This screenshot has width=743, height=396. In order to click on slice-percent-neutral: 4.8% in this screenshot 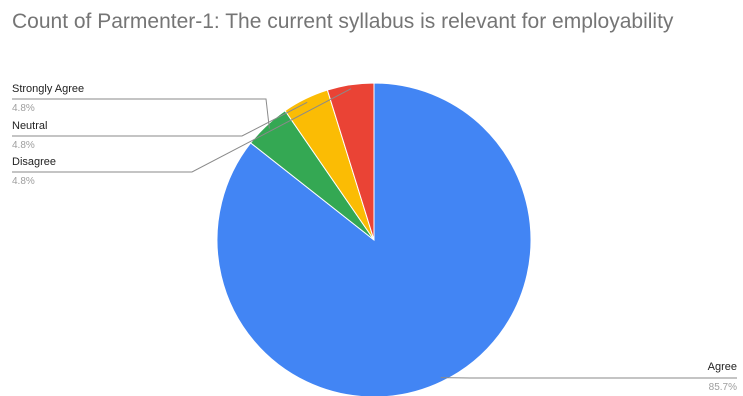, I will do `click(23, 145)`.